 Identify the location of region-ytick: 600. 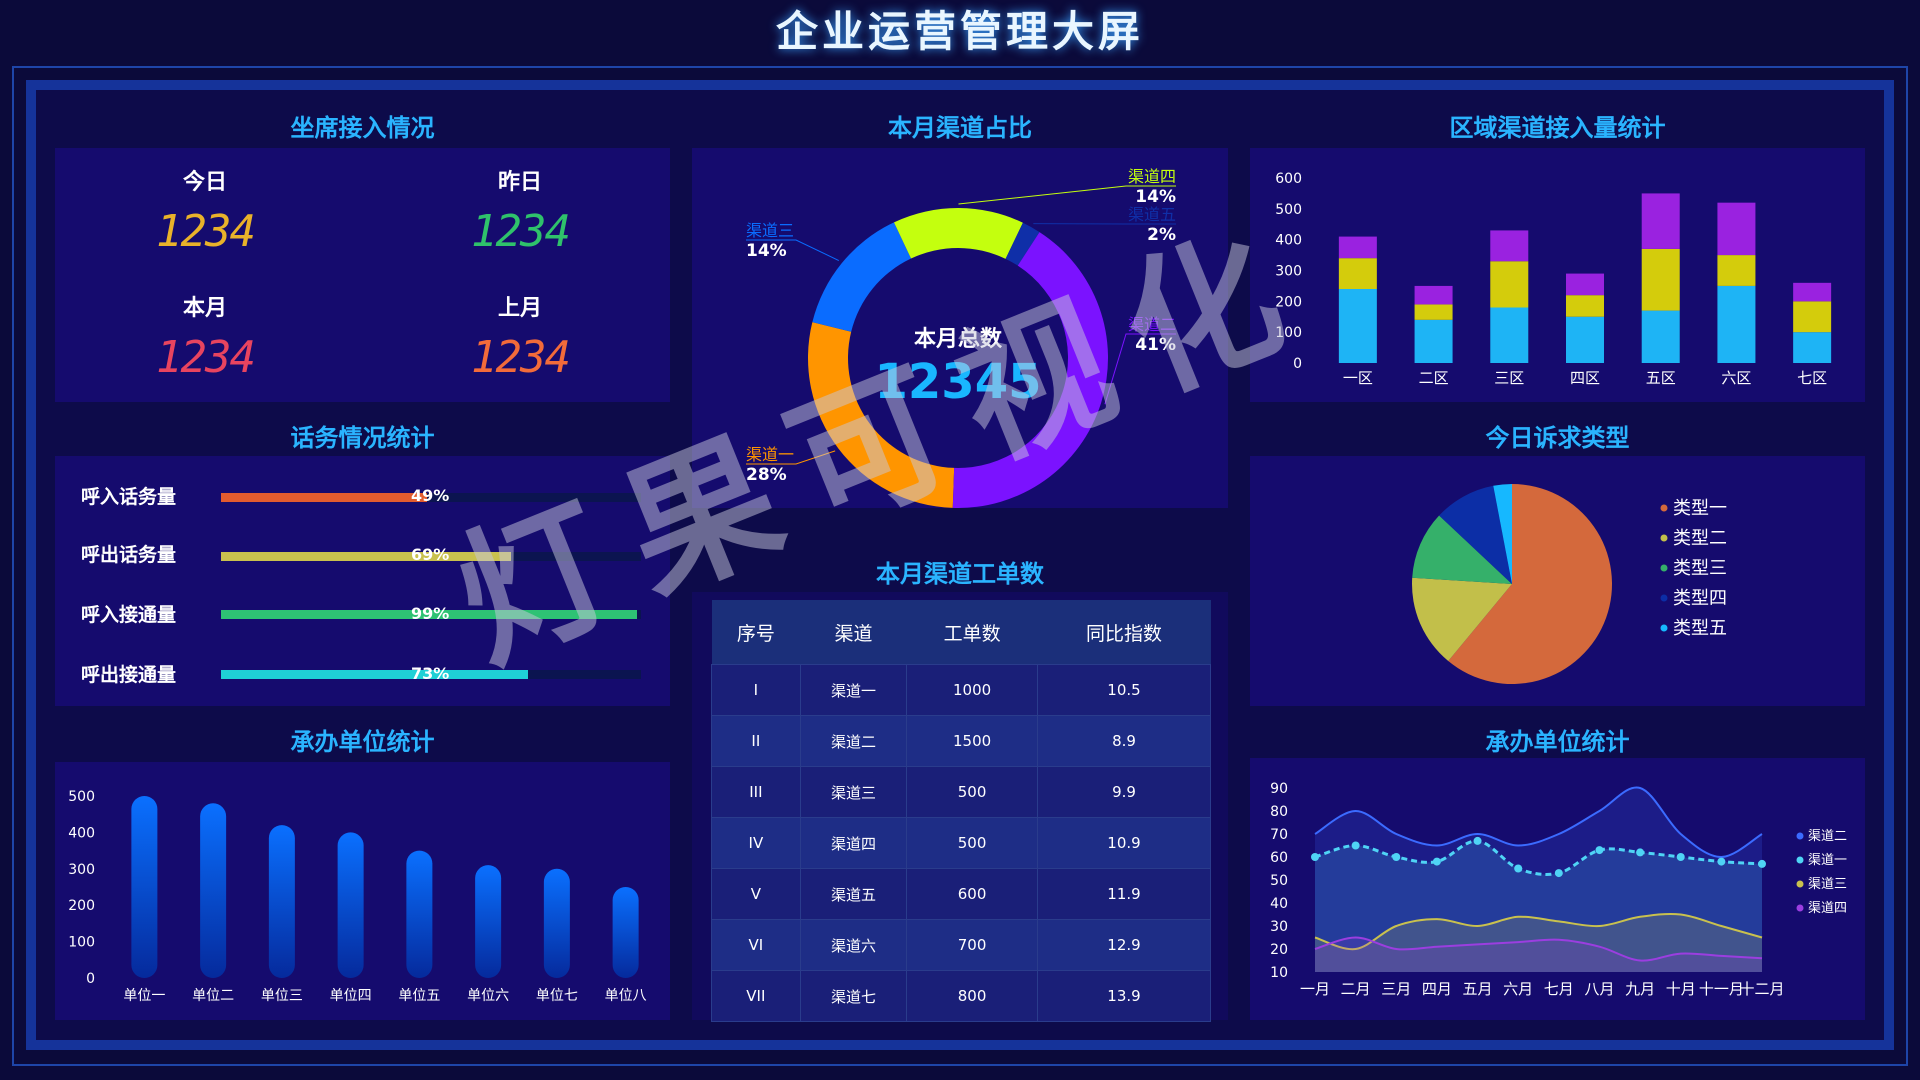
(1288, 179).